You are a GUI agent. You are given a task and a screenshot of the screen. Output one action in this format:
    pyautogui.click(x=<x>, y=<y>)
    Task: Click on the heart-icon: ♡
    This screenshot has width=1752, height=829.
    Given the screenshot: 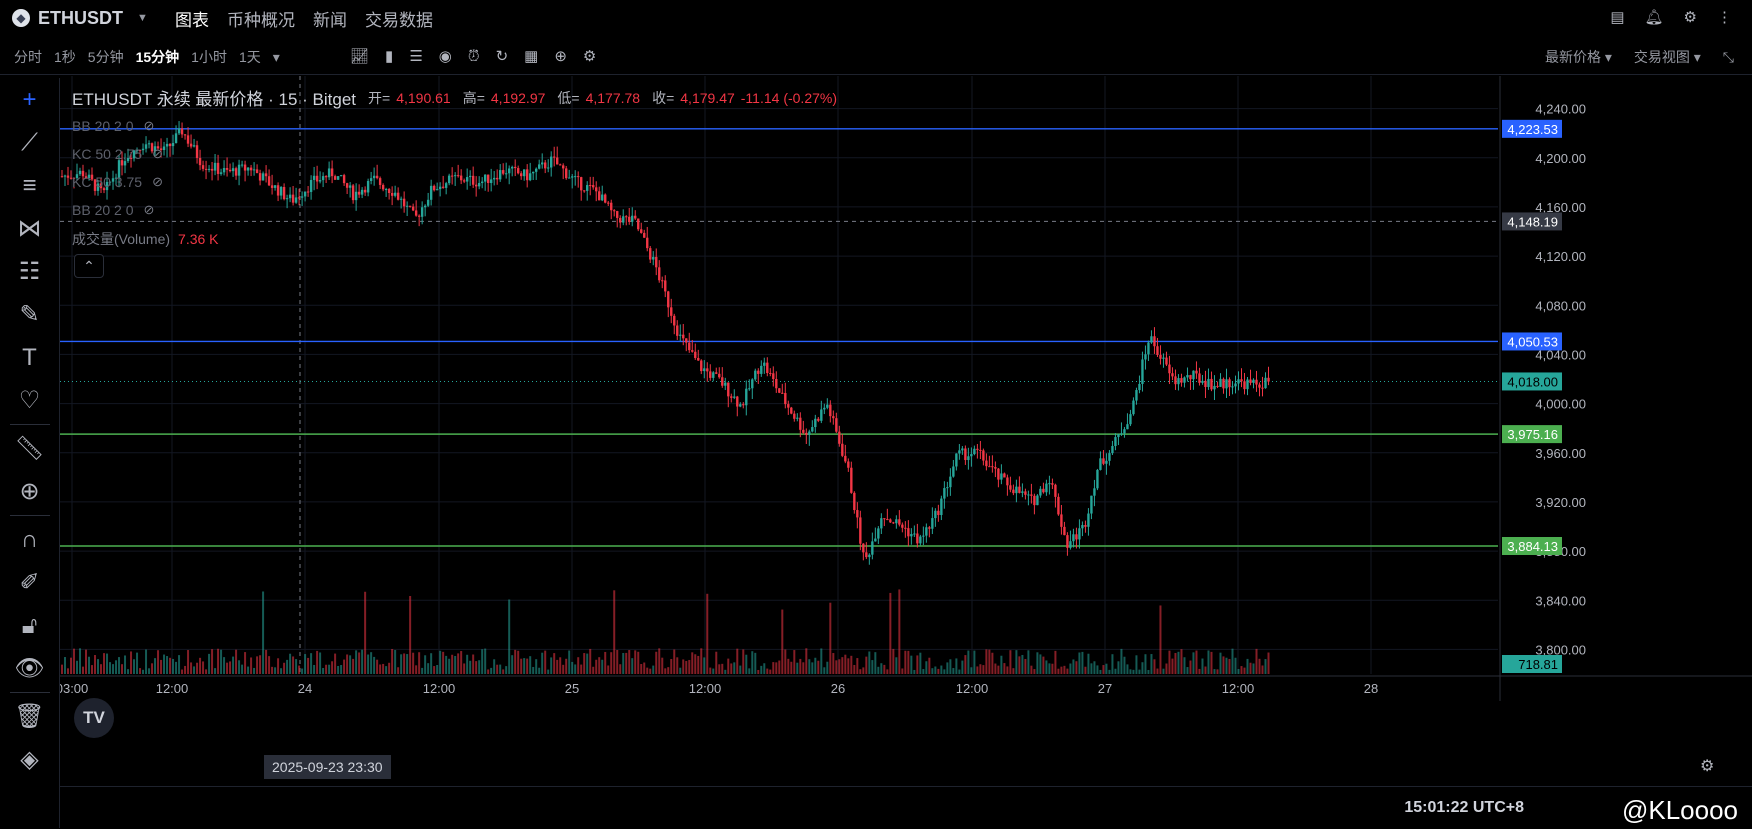 What is the action you would take?
    pyautogui.click(x=29, y=400)
    